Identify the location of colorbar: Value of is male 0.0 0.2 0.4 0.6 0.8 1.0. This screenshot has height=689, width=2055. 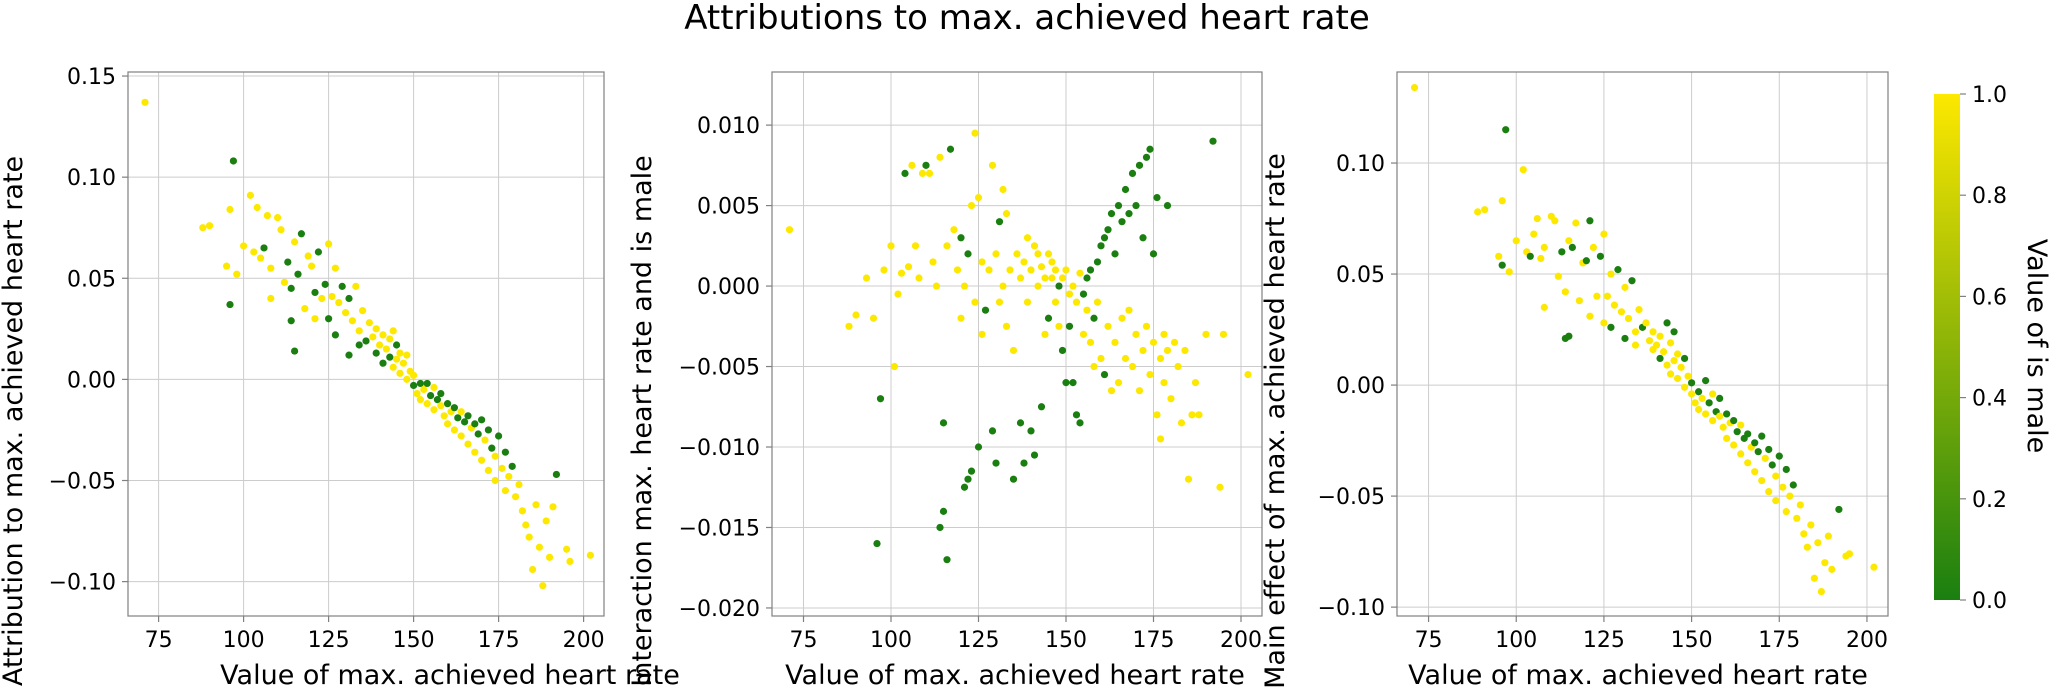
(1993, 348).